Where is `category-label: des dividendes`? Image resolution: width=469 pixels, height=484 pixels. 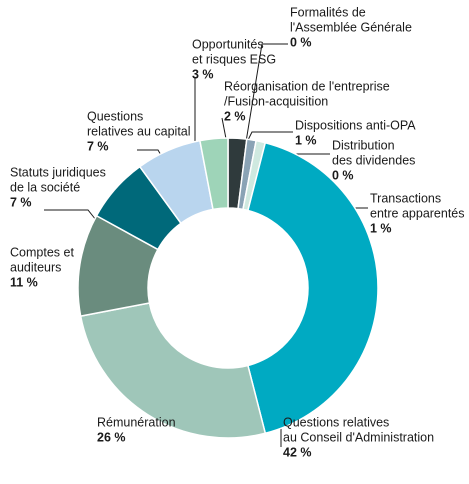
category-label: des dividendes is located at coordinates (373, 160).